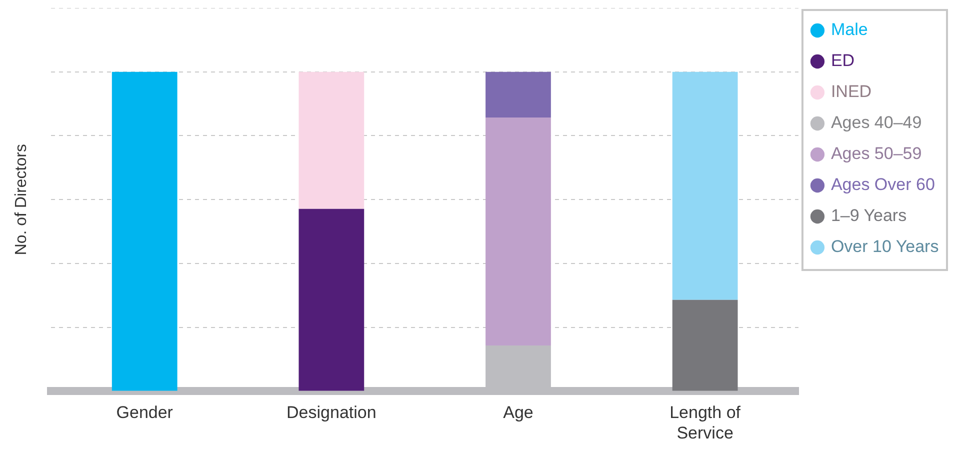  What do you see at coordinates (518, 412) in the screenshot?
I see `x-tick-label: Age` at bounding box center [518, 412].